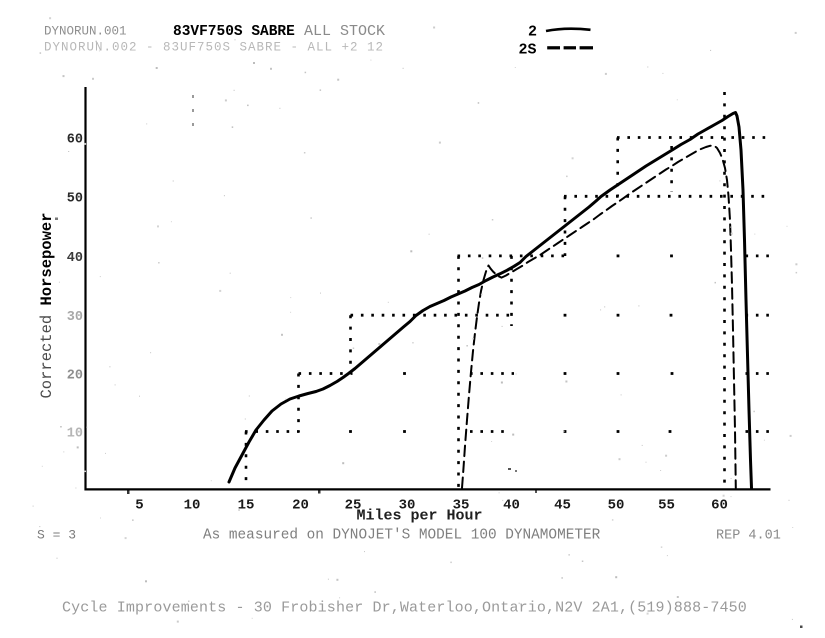 Image resolution: width=825 pixels, height=638 pixels. Describe the element at coordinates (461, 506) in the screenshot. I see `svg-text: 35` at that location.